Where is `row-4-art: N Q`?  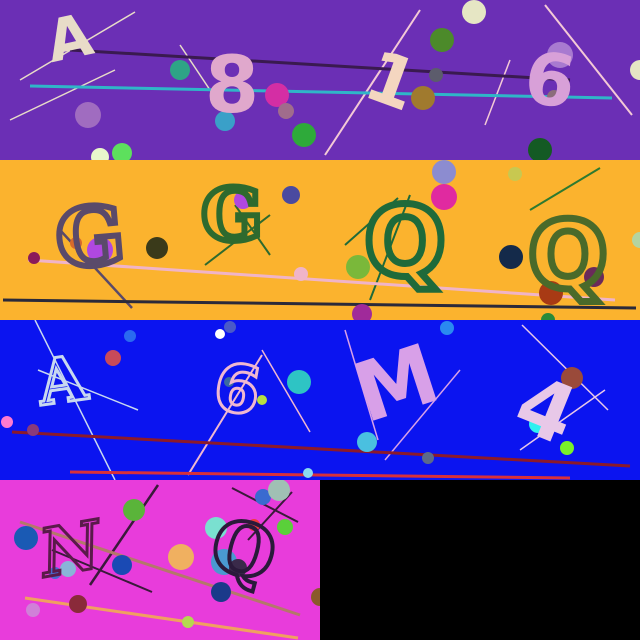 row-4-art: N Q is located at coordinates (160, 560).